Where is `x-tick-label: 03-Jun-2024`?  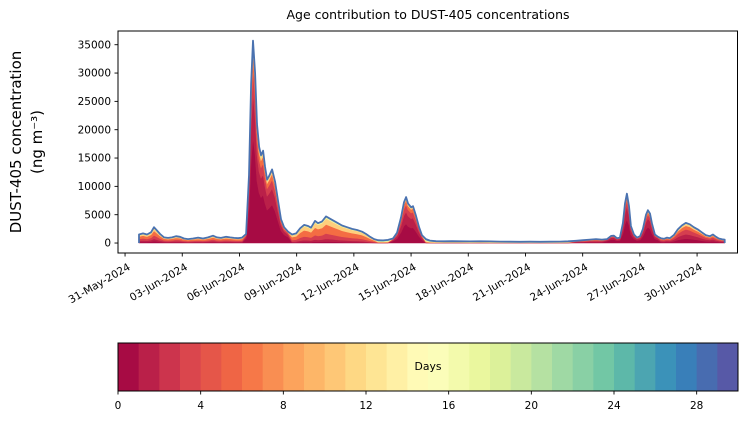 x-tick-label: 03-Jun-2024 is located at coordinates (159, 282).